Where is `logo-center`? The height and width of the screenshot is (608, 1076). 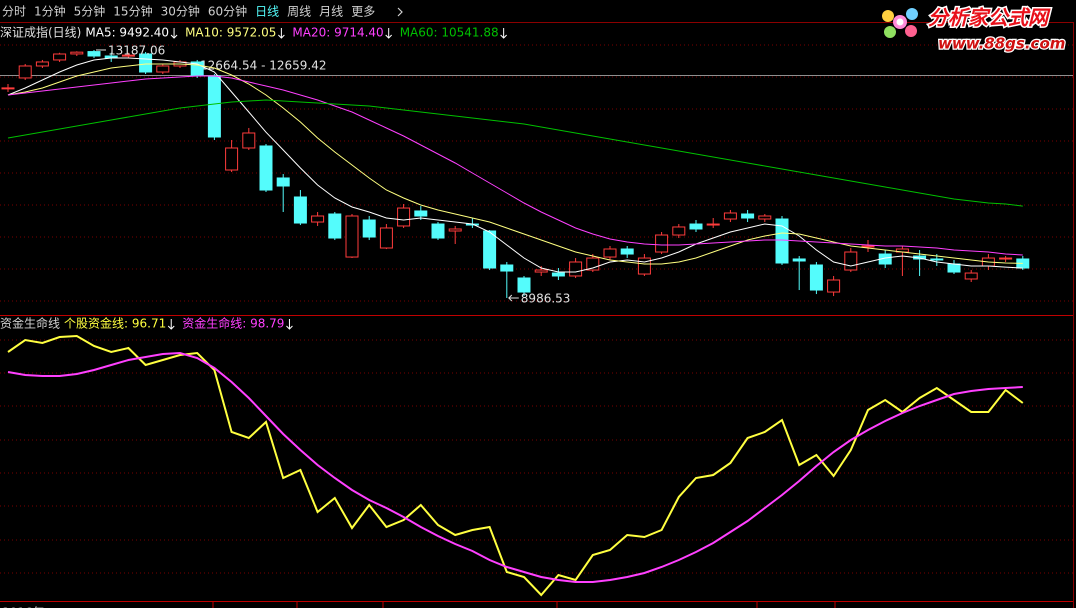 logo-center is located at coordinates (900, 22).